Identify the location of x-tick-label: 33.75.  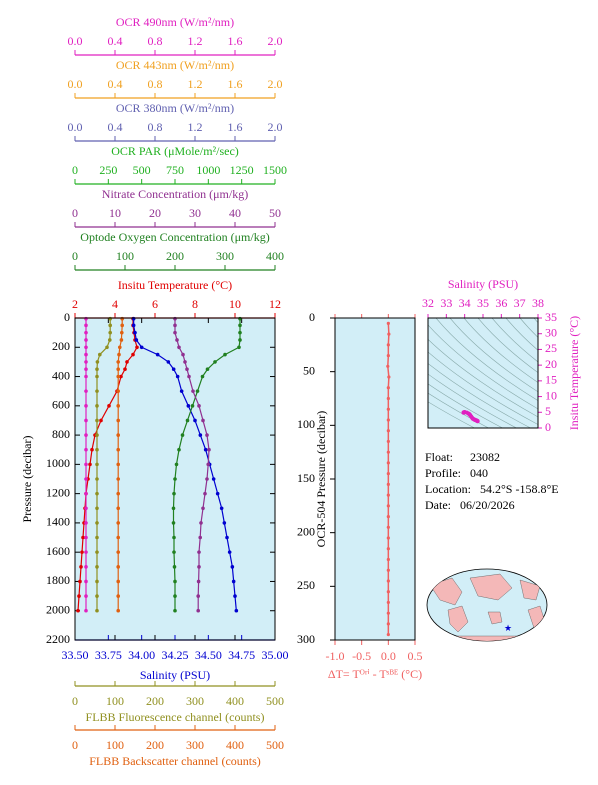
(108, 655).